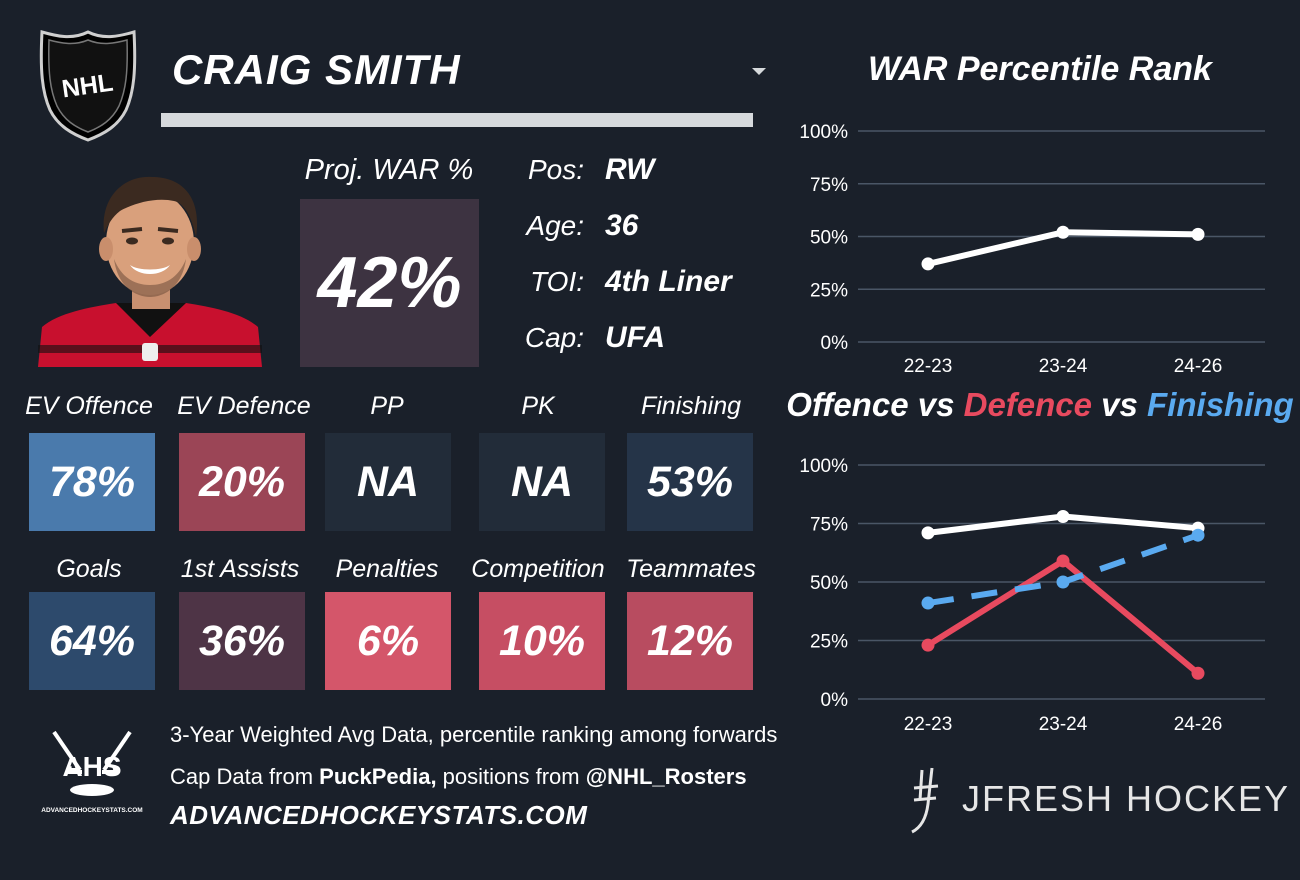 The width and height of the screenshot is (1300, 880). I want to click on first-assists-tile: 36%, so click(242, 641).